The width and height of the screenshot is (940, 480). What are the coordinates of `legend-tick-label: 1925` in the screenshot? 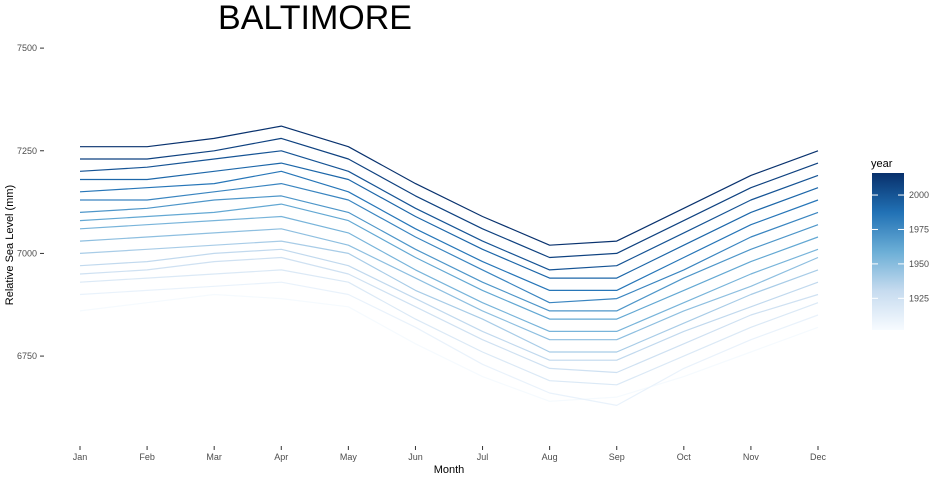 It's located at (919, 298).